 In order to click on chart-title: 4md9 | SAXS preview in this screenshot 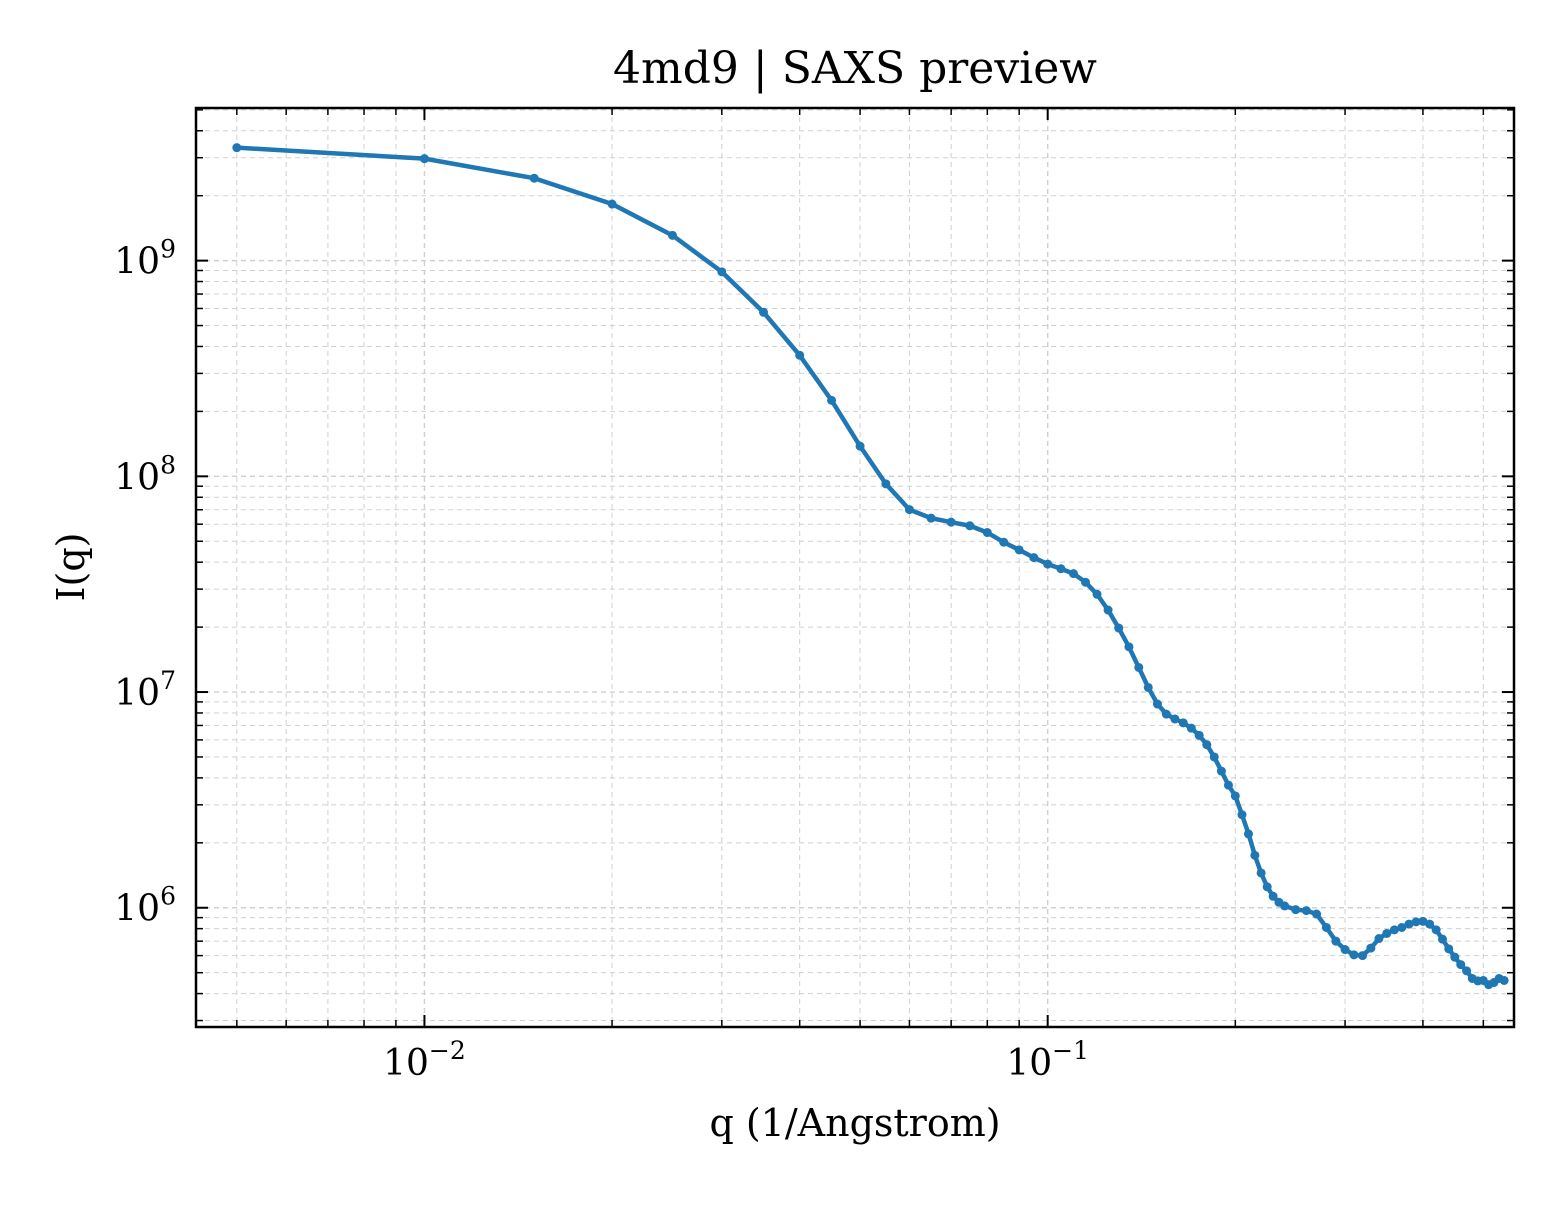, I will do `click(855, 68)`.